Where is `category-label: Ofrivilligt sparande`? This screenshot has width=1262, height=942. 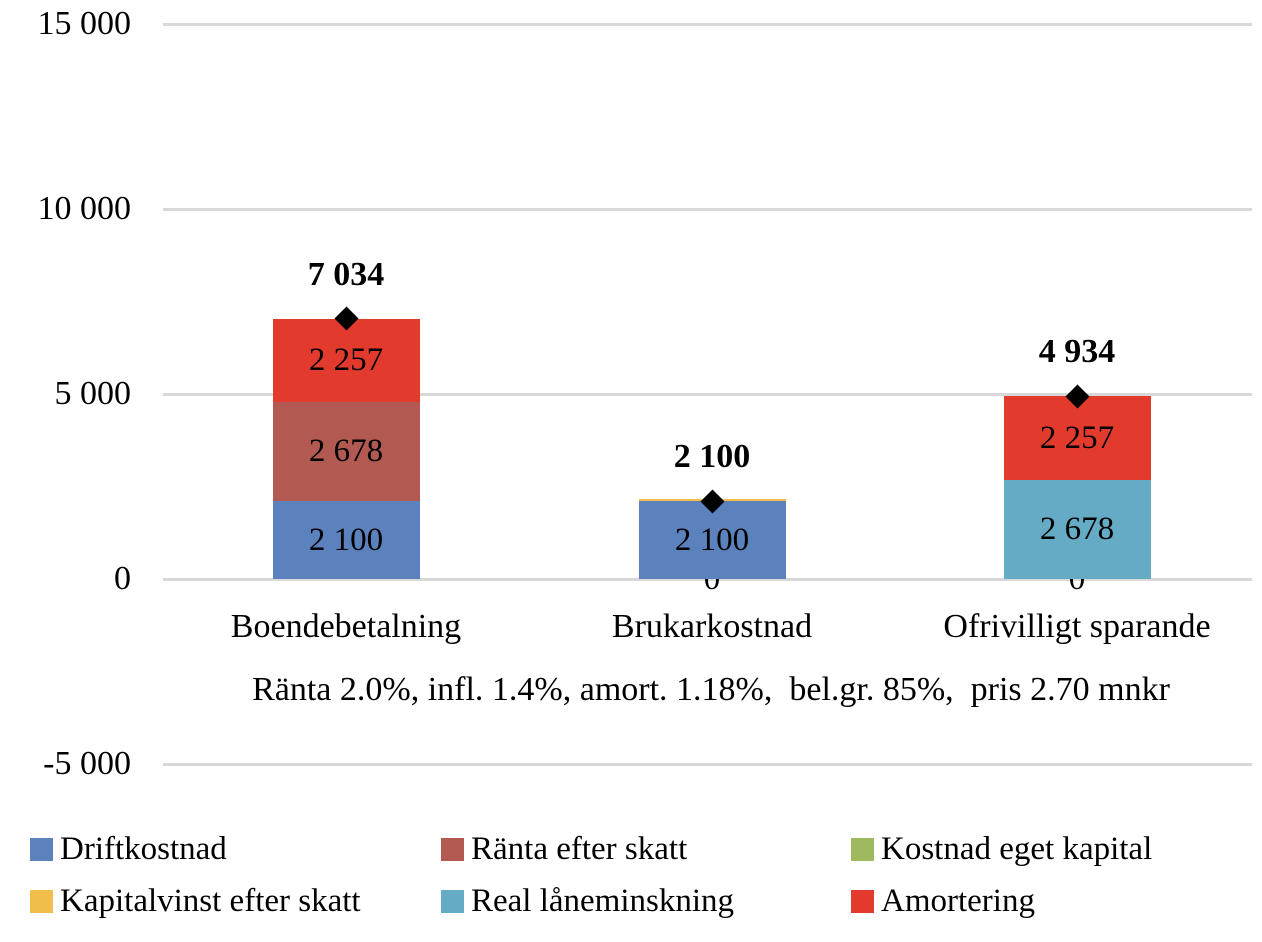
category-label: Ofrivilligt sparande is located at coordinates (1077, 626).